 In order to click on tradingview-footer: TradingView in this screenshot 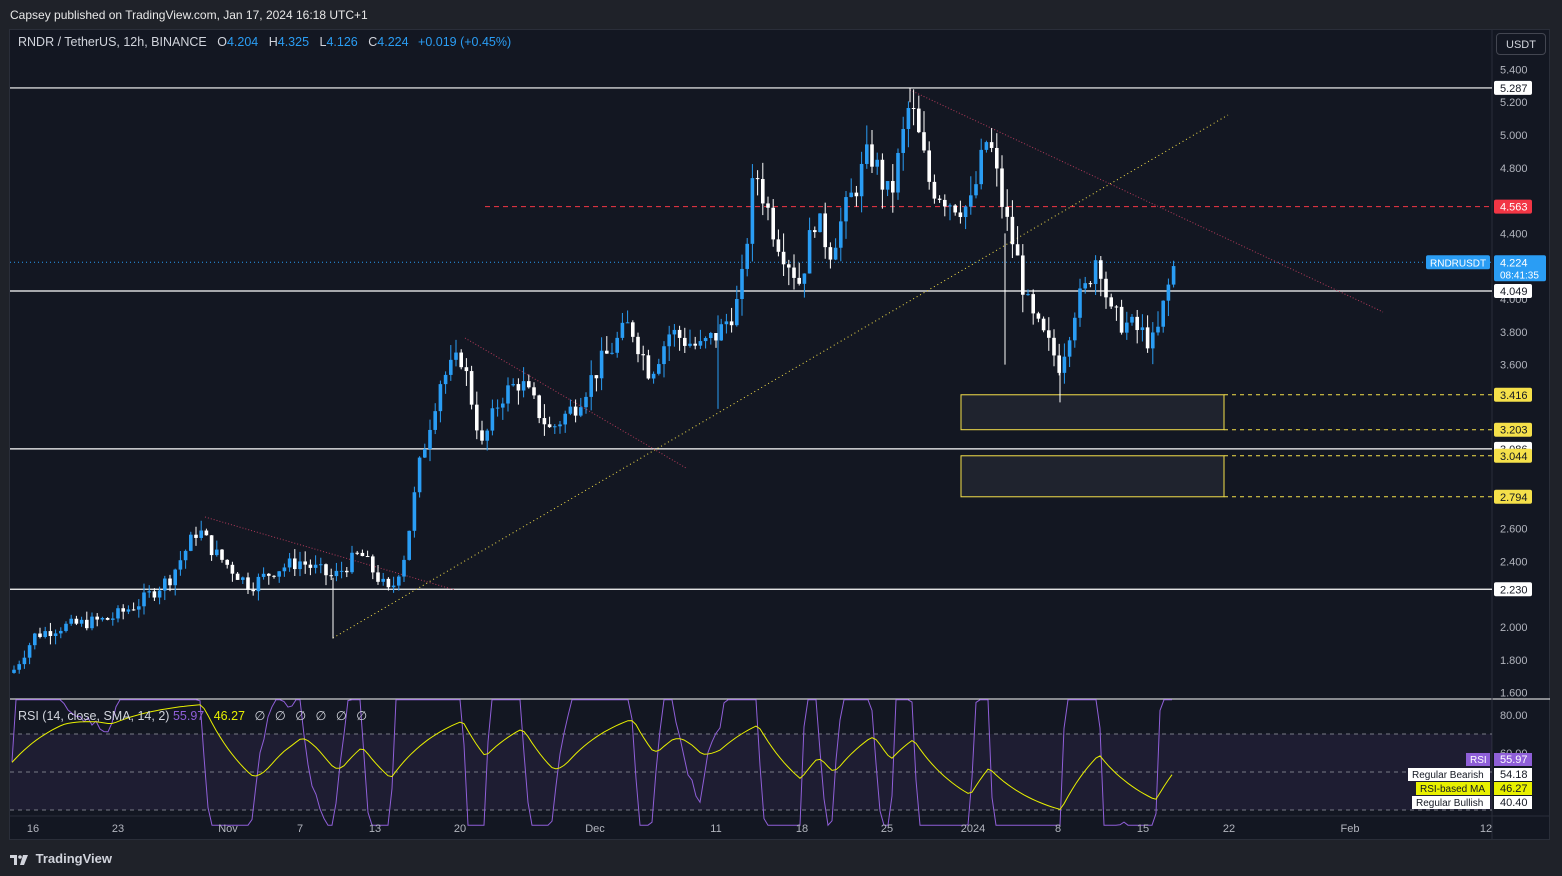, I will do `click(61, 858)`.